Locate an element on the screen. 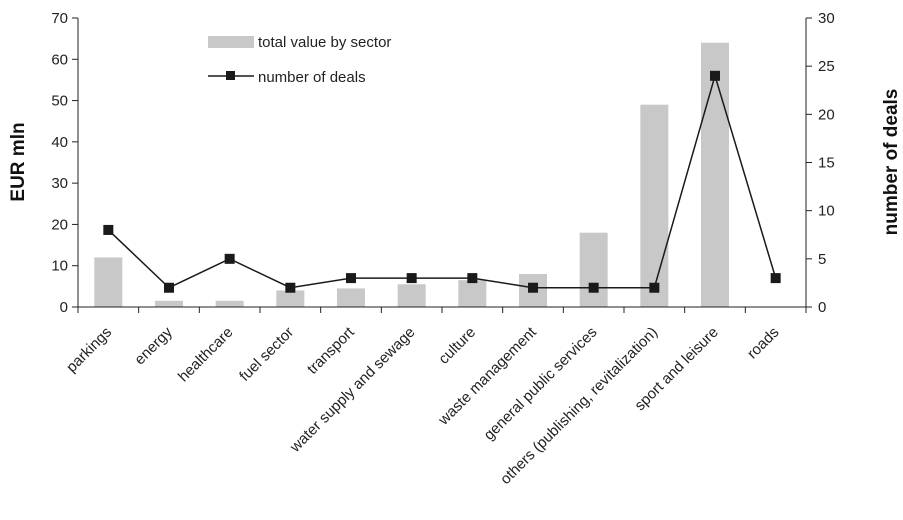 The image size is (903, 520). right-tick-label-6: 30 is located at coordinates (826, 18).